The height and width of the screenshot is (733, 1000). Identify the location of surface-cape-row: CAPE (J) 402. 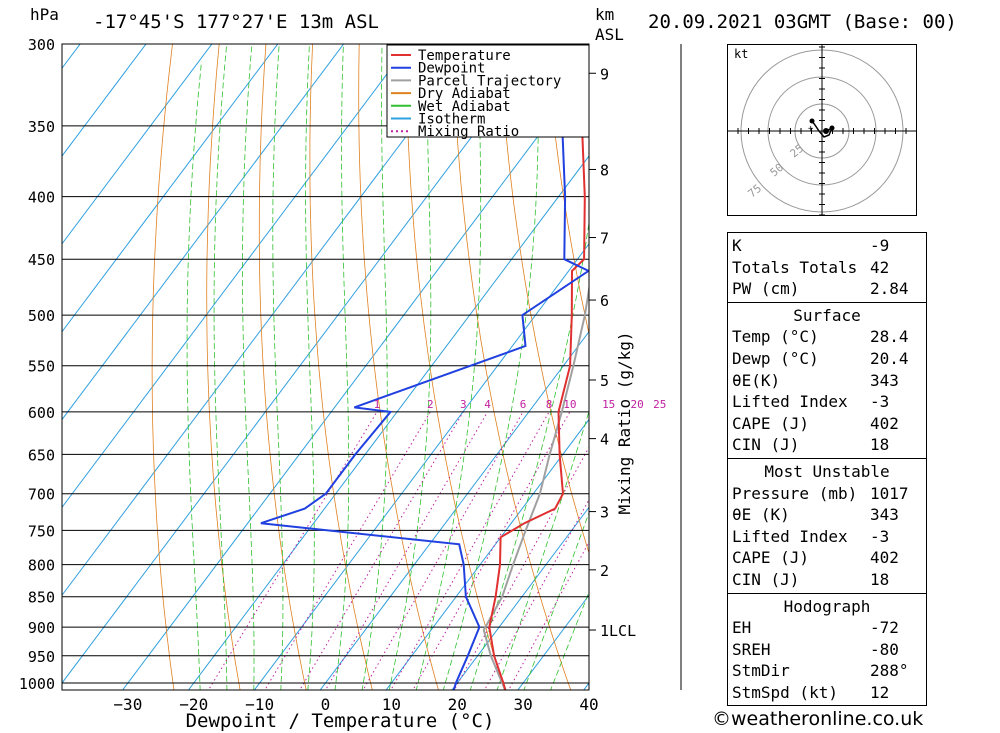
(815, 423).